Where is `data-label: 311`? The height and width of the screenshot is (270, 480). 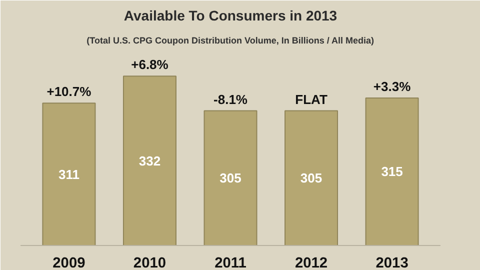
data-label: 311 is located at coordinates (69, 174).